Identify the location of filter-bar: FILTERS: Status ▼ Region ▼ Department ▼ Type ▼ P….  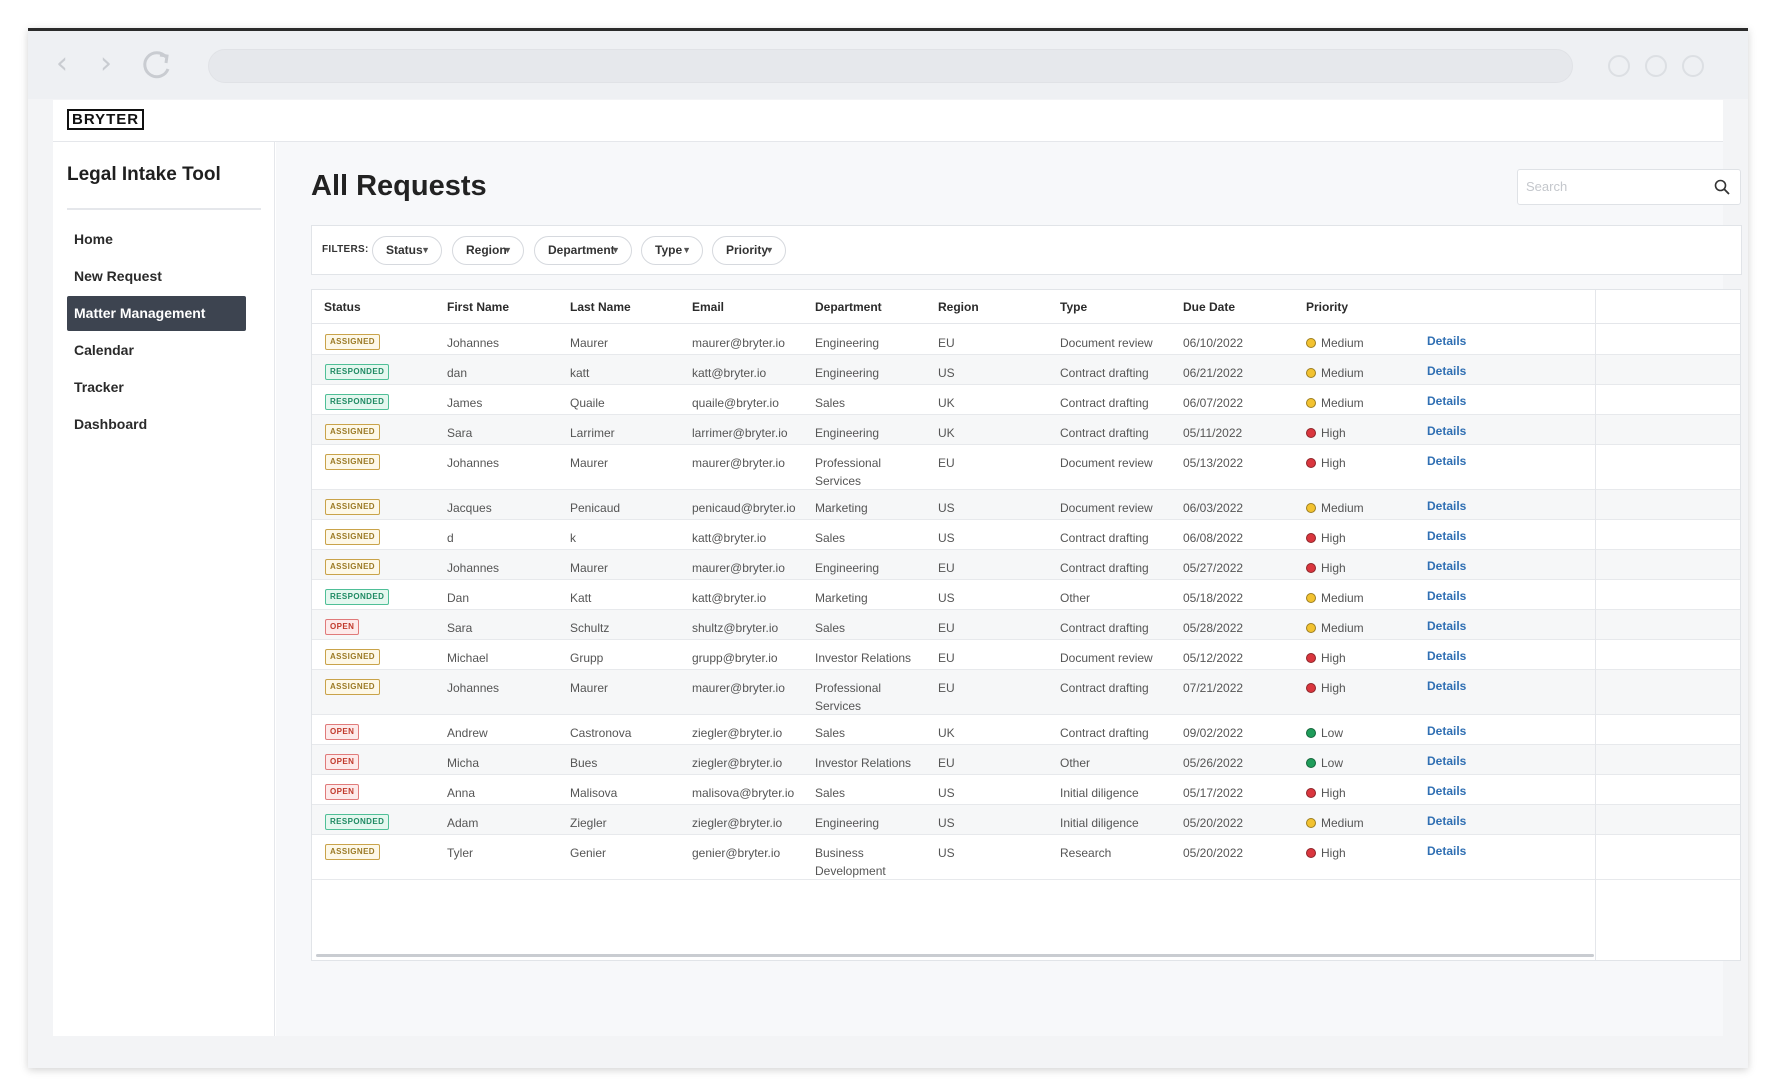
(1026, 250).